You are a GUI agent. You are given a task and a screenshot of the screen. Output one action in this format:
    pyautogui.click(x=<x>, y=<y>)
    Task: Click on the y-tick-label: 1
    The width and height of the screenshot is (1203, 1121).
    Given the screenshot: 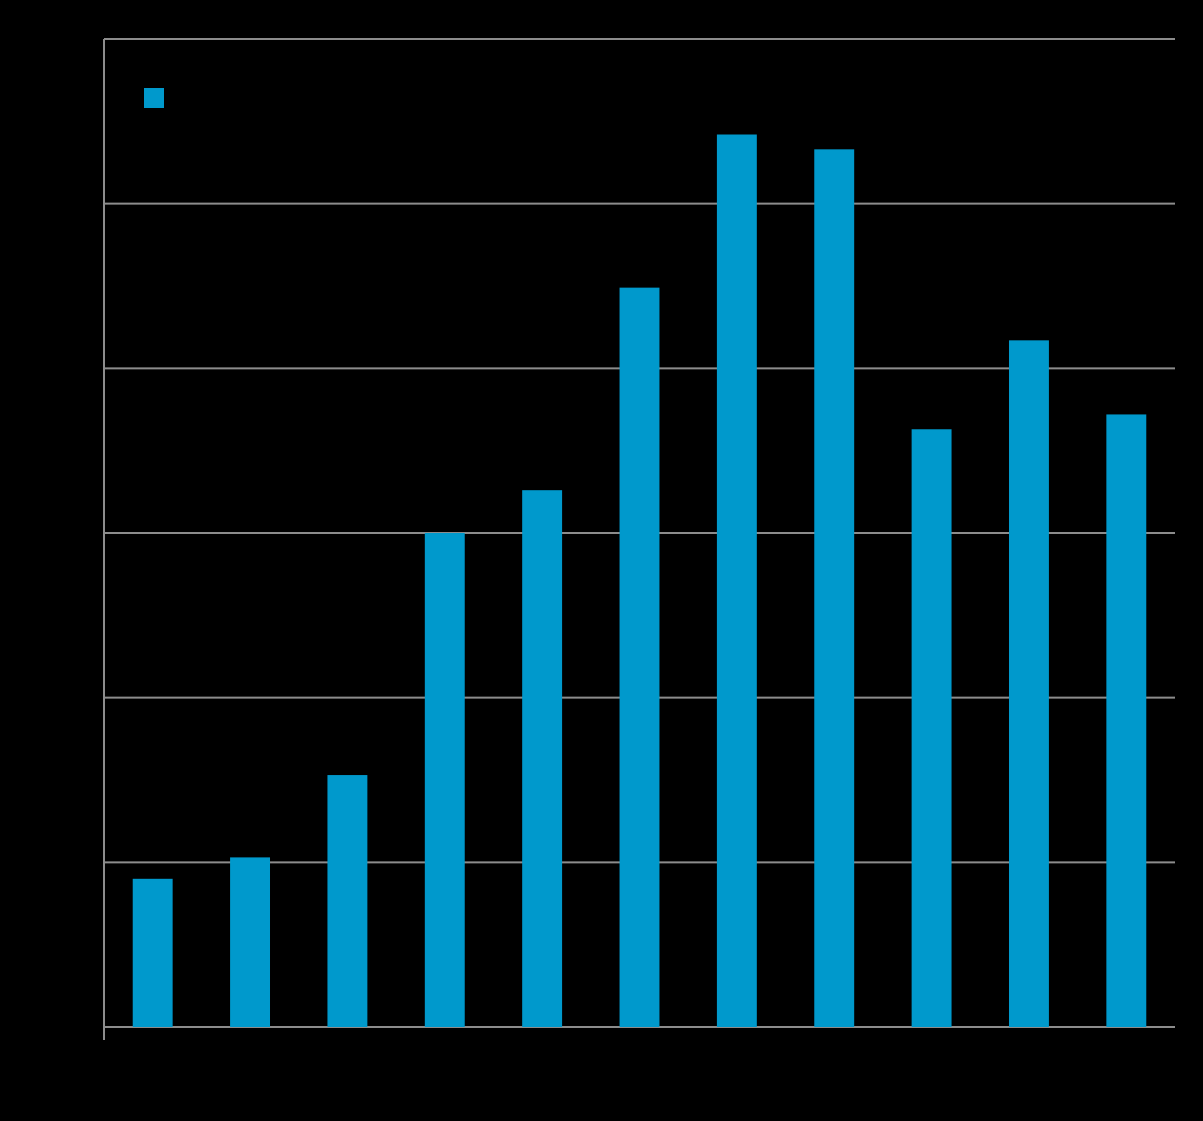 What is the action you would take?
    pyautogui.click(x=89, y=862)
    